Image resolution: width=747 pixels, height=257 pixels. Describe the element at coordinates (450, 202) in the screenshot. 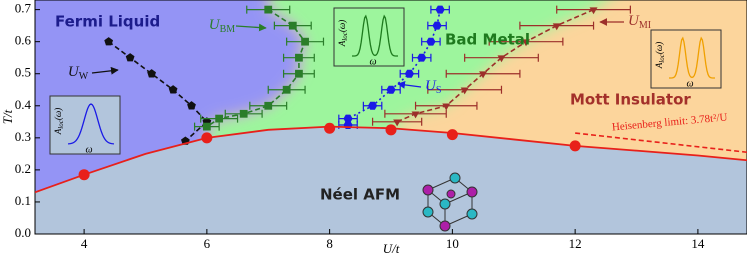

I see `lattice` at that location.